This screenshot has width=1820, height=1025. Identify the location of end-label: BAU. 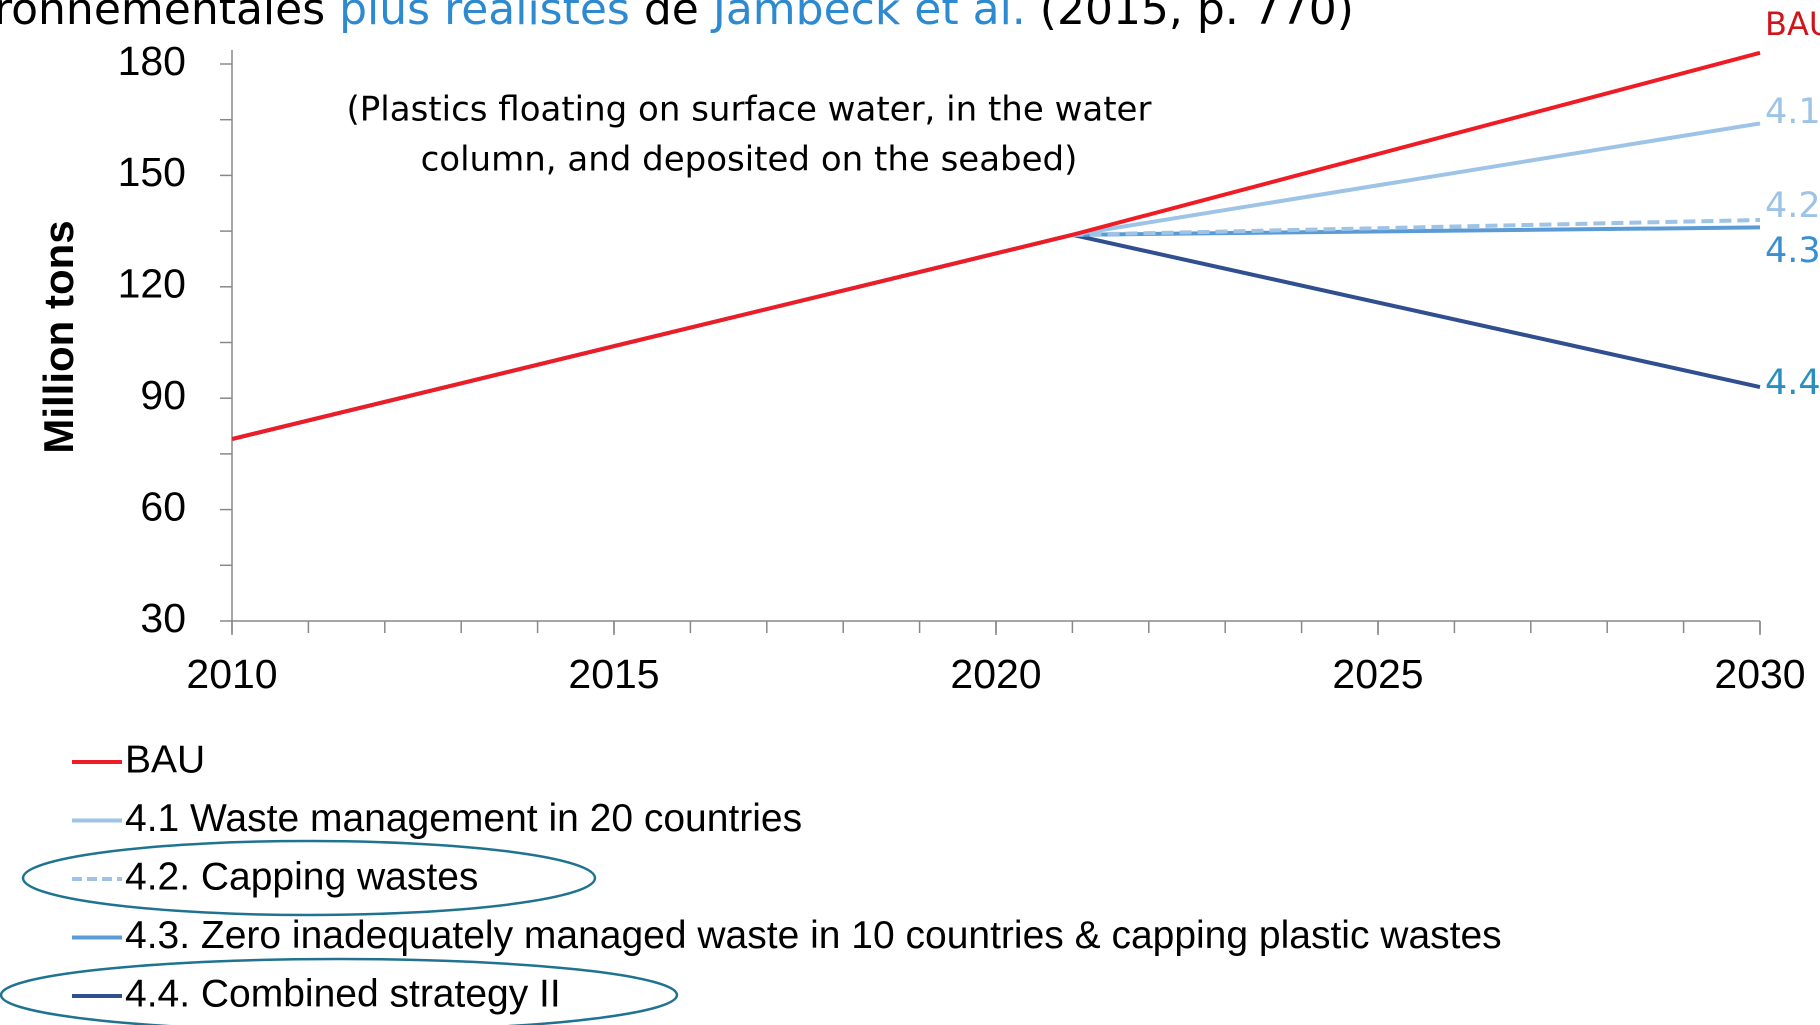
(1792, 24).